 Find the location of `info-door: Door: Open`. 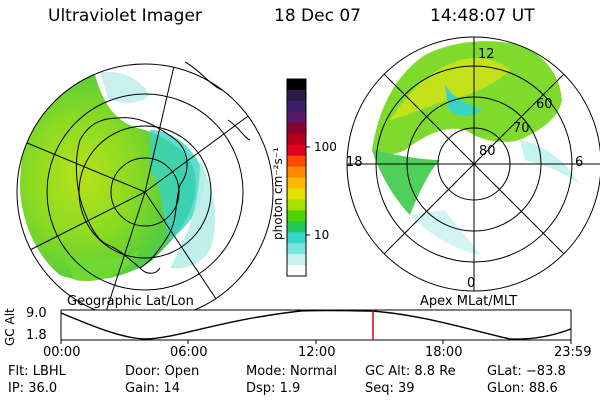

info-door: Door: Open is located at coordinates (162, 371).